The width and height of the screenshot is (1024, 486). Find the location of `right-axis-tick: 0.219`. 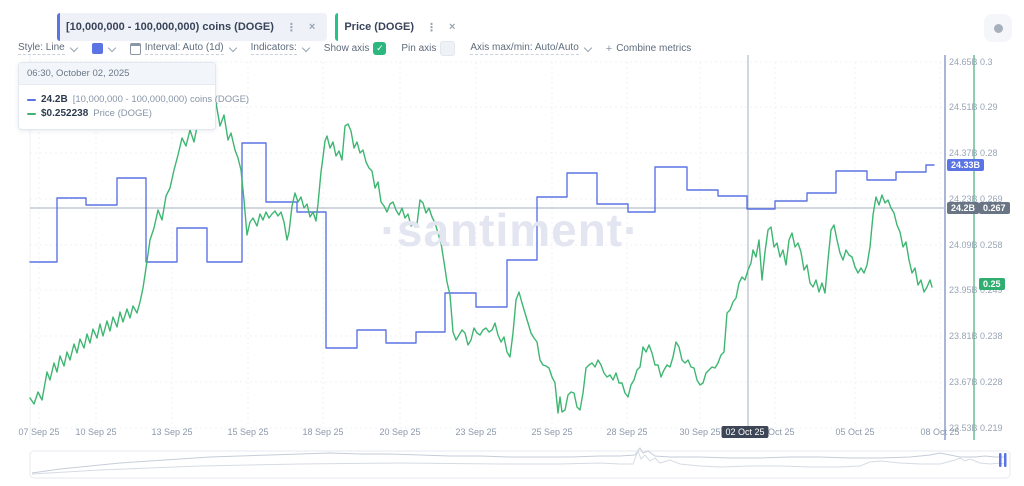

right-axis-tick: 0.219 is located at coordinates (991, 428).